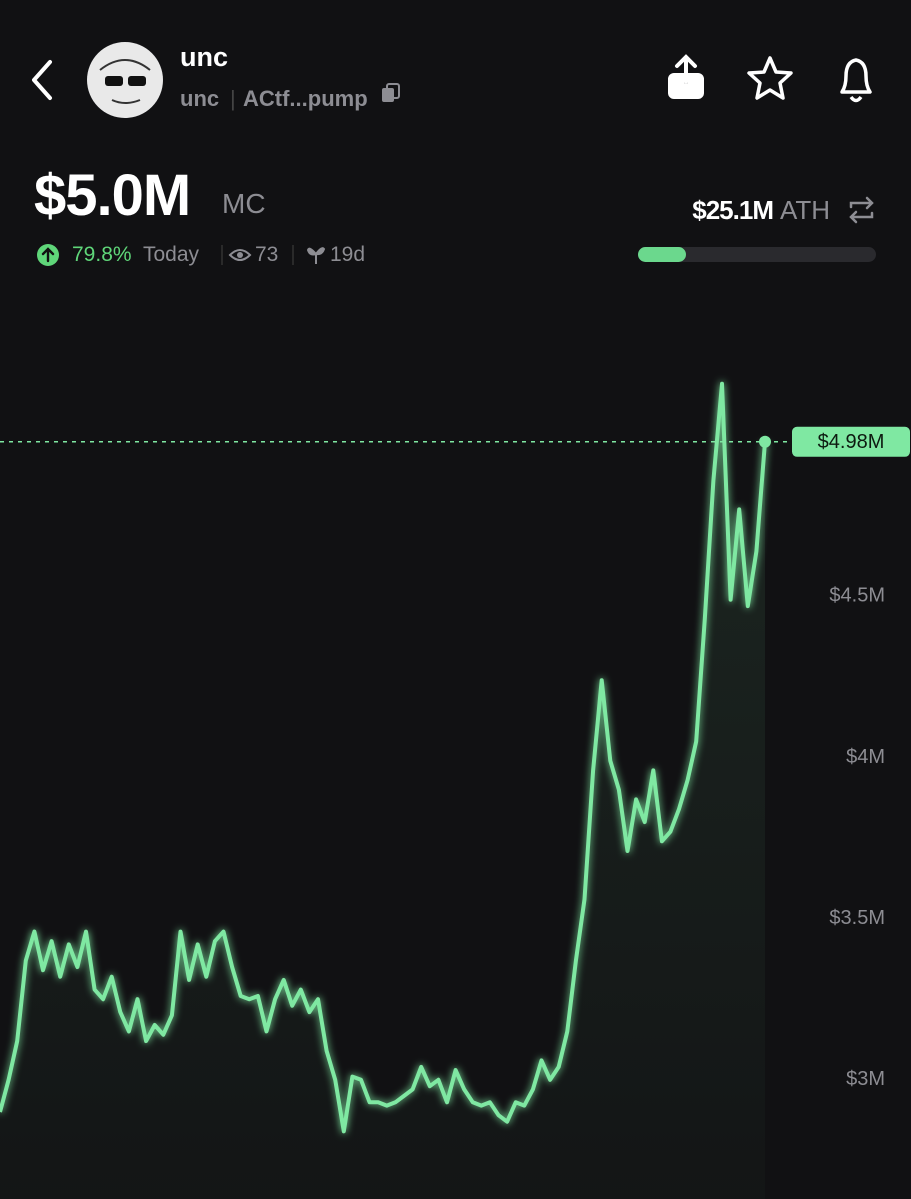 This screenshot has height=1199, width=911. Describe the element at coordinates (125, 80) in the screenshot. I see `avatar` at that location.